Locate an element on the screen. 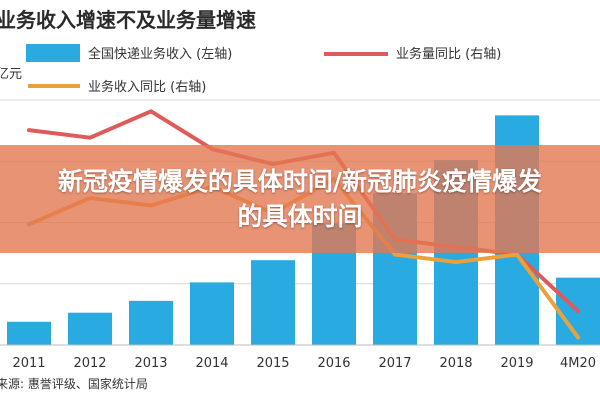 Image resolution: width=600 pixels, height=400 pixels. x-tick-label: 2013 is located at coordinates (150, 363).